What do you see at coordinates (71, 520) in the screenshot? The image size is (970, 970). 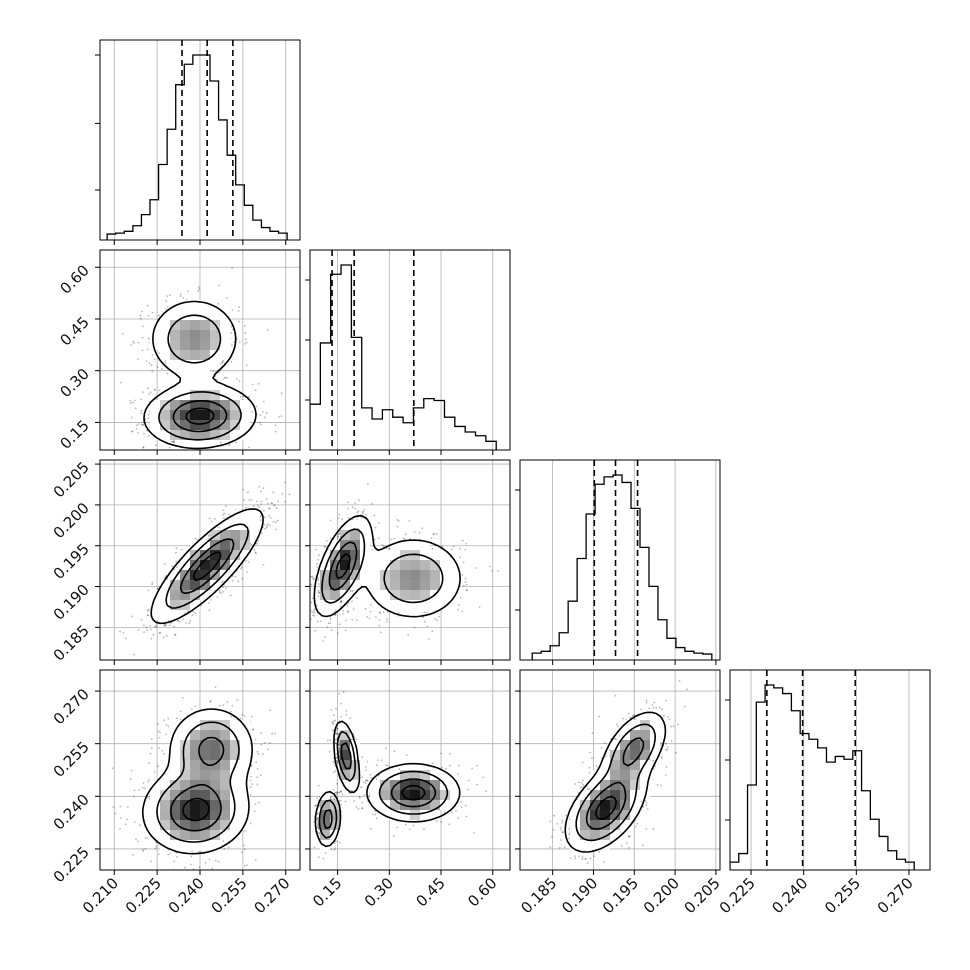 I see `y-tick-label: 0.200` at bounding box center [71, 520].